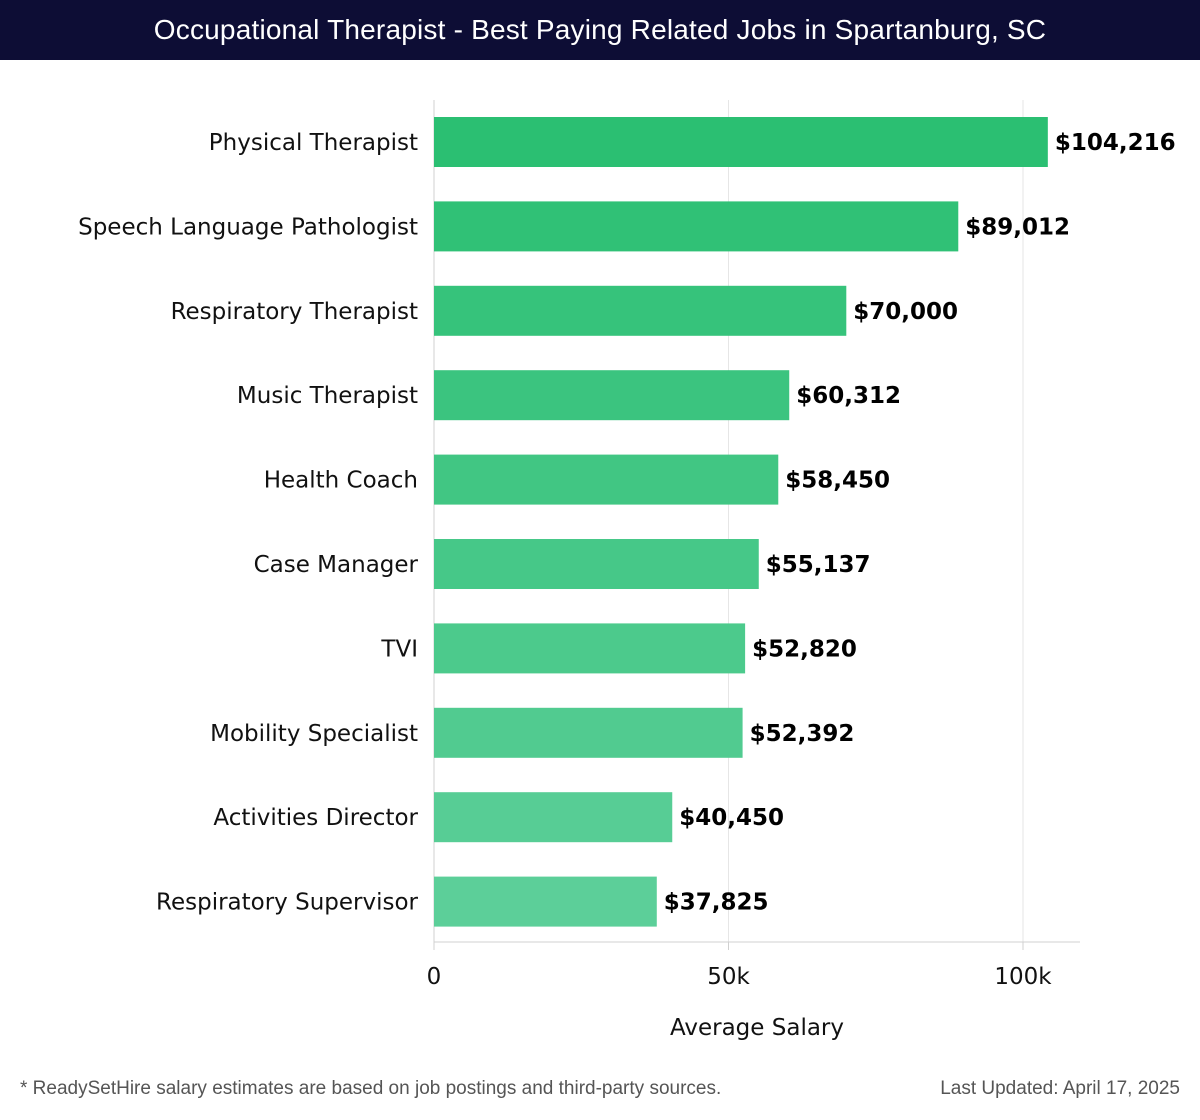 This screenshot has width=1200, height=1120. Describe the element at coordinates (341, 481) in the screenshot. I see `category-label-4: Health Coach` at that location.